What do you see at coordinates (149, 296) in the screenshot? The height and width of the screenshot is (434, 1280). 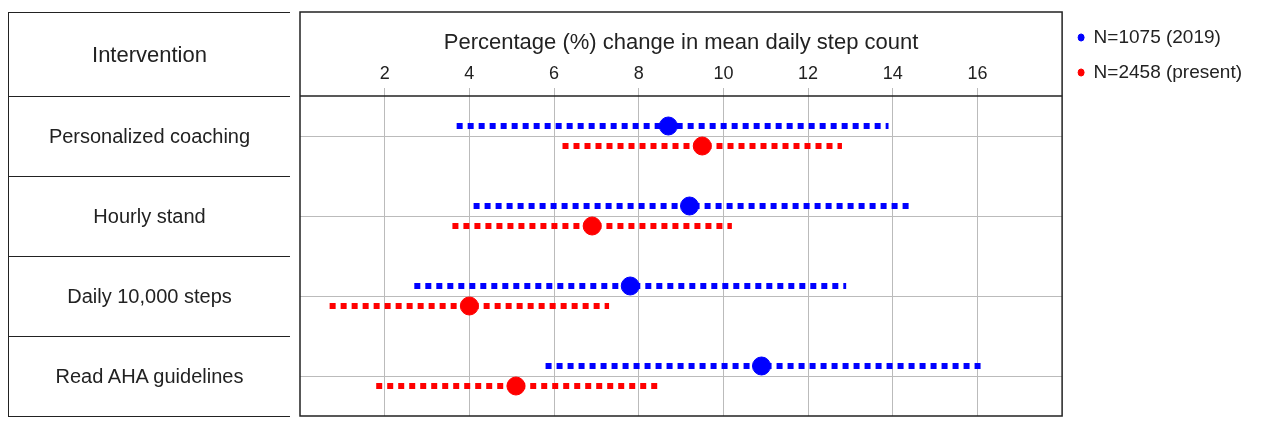 I see `y-tick-label: Daily 10,000 steps` at bounding box center [149, 296].